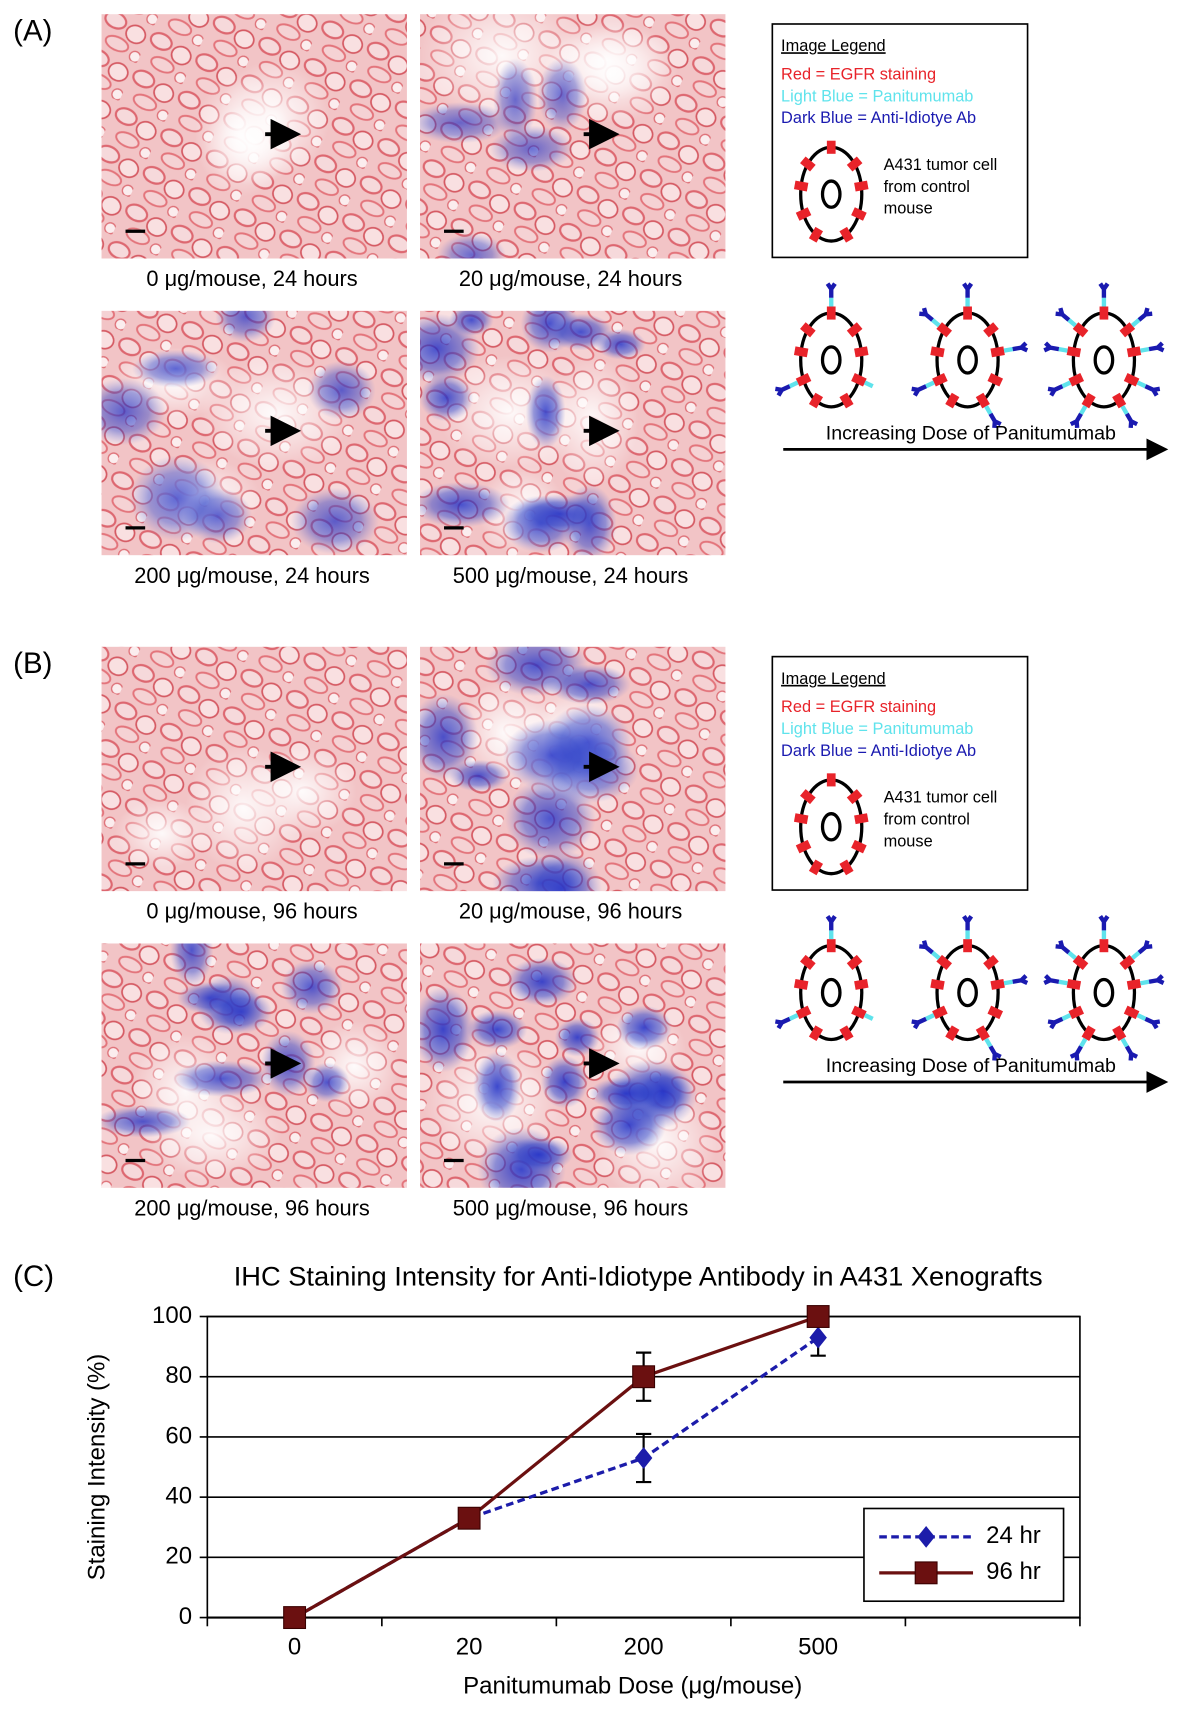  Describe the element at coordinates (858, 707) in the screenshot. I see `legend-line: Red = EGFR staining` at that location.